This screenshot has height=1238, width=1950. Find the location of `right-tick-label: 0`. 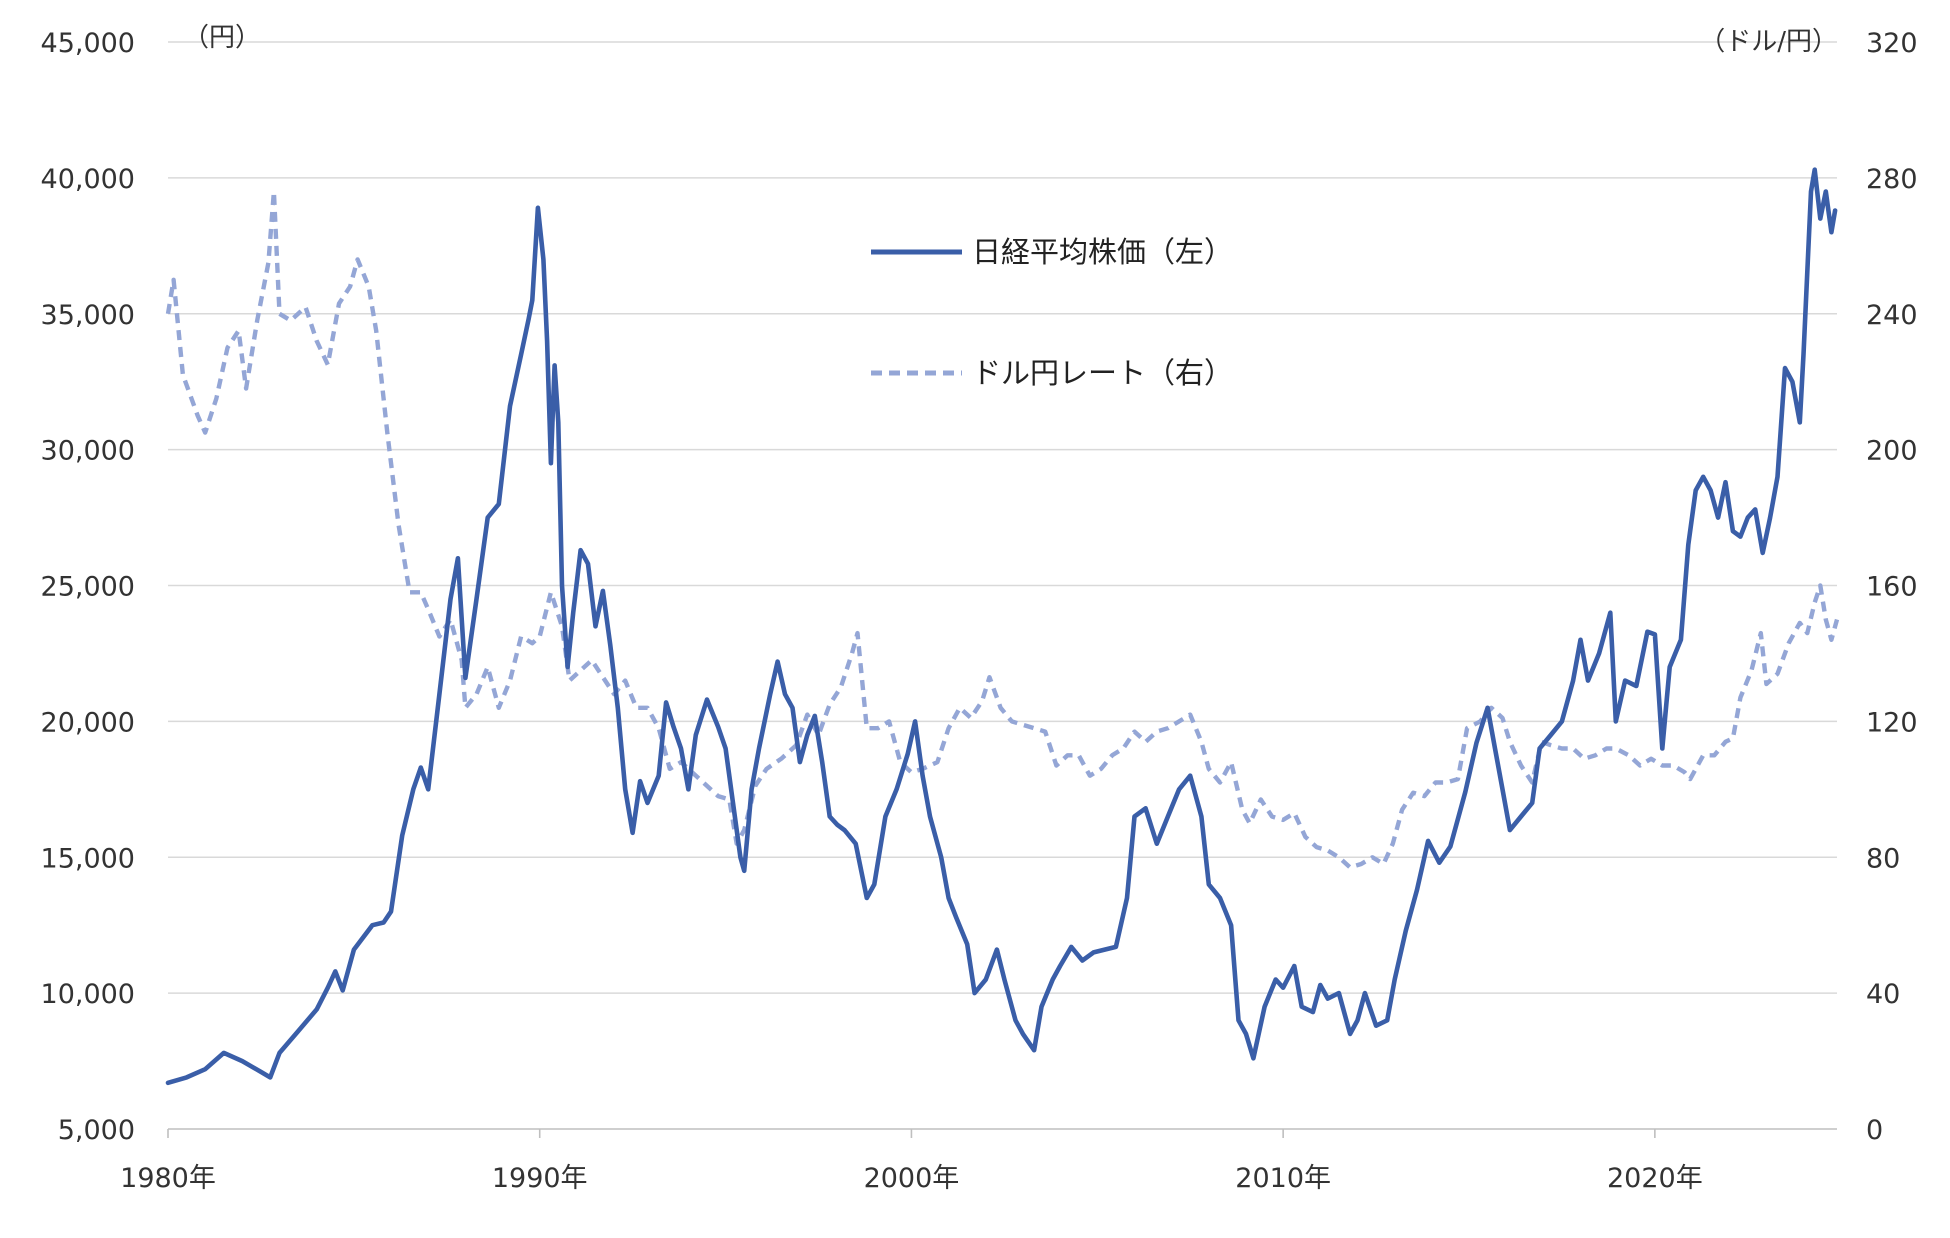

right-tick-label: 0 is located at coordinates (1874, 1130).